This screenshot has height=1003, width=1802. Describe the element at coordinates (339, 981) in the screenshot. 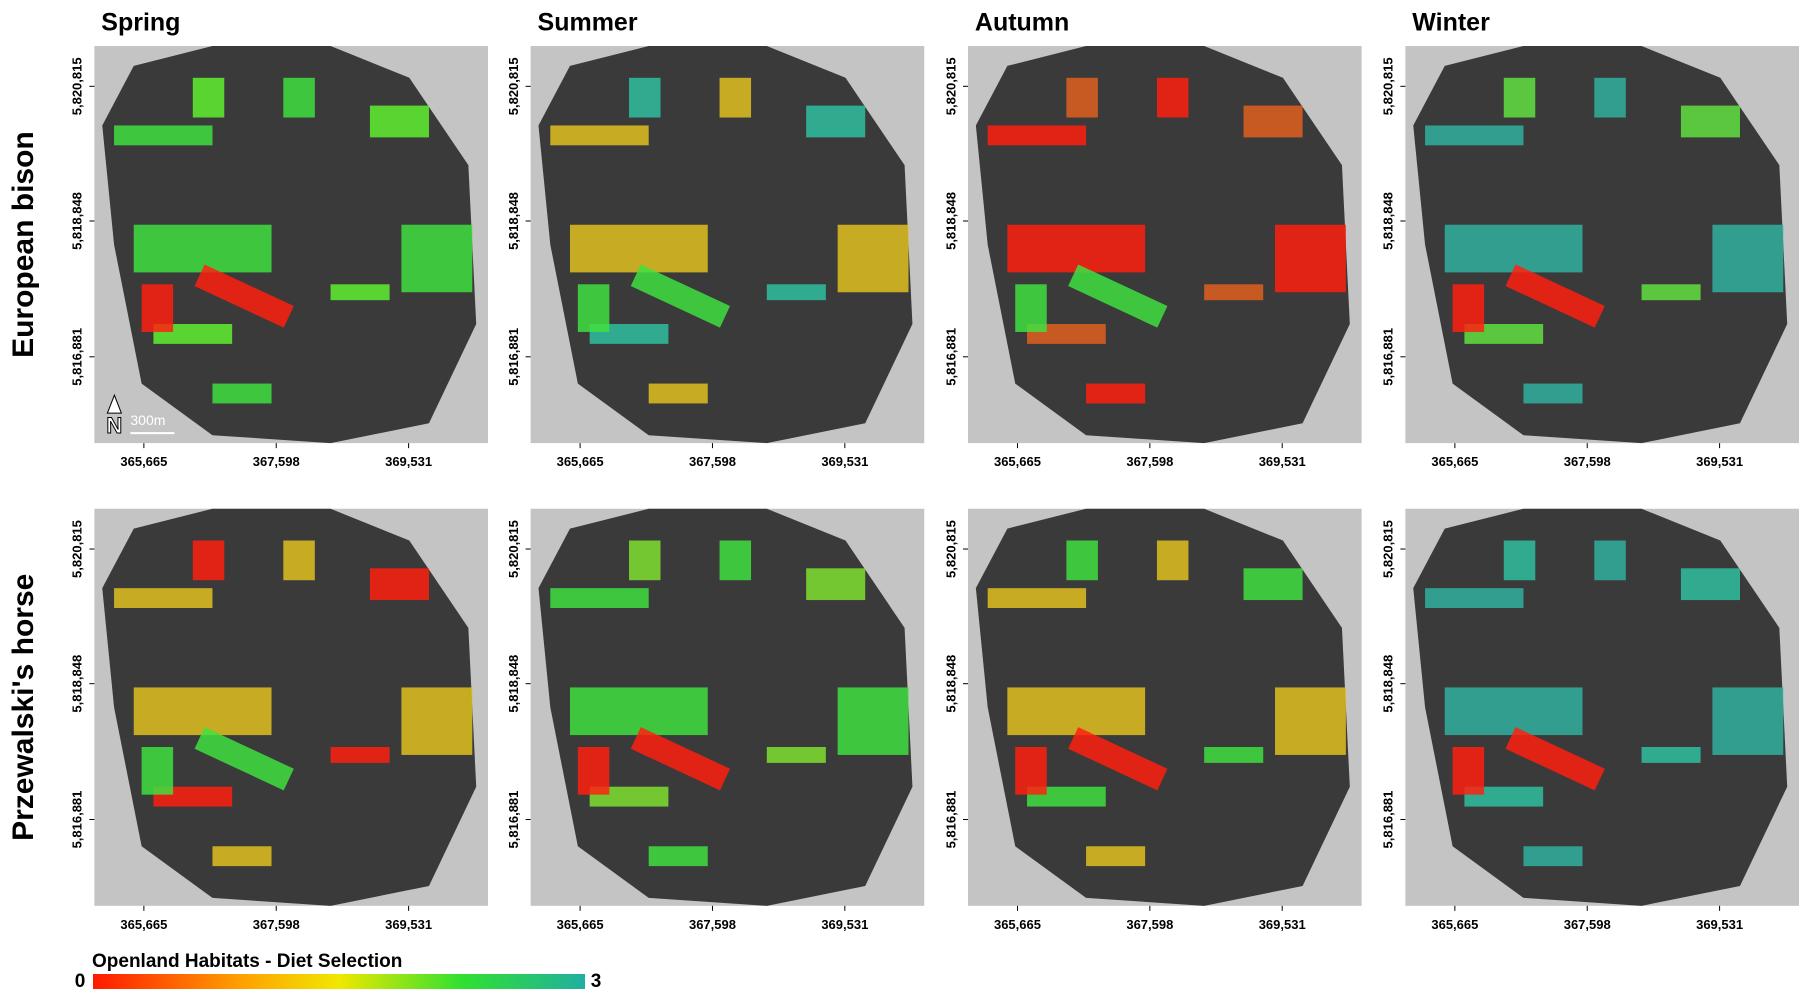

I see `legend-colorbar` at that location.